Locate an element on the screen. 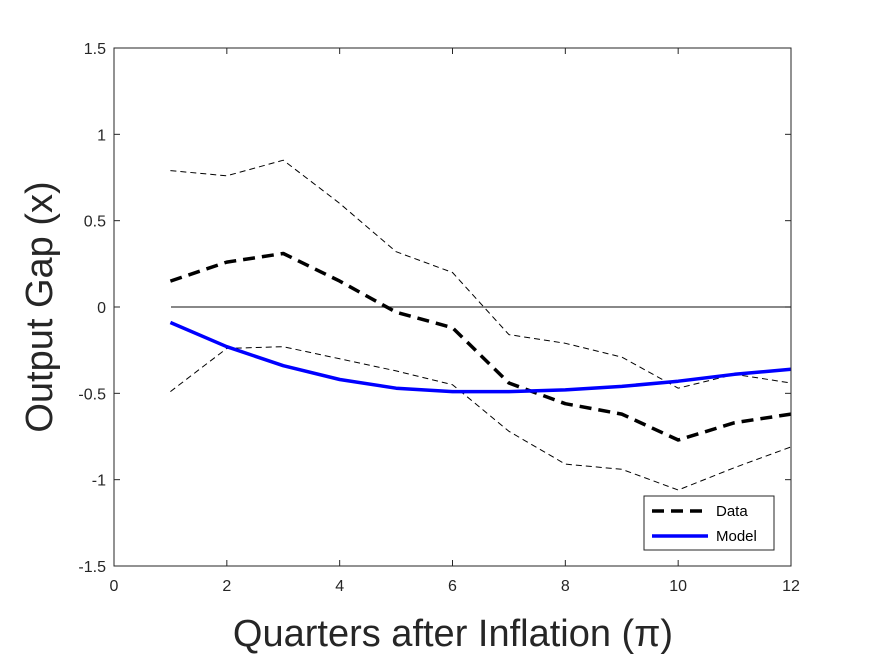 This screenshot has width=875, height=656. x-tick-label: 10 is located at coordinates (678, 586).